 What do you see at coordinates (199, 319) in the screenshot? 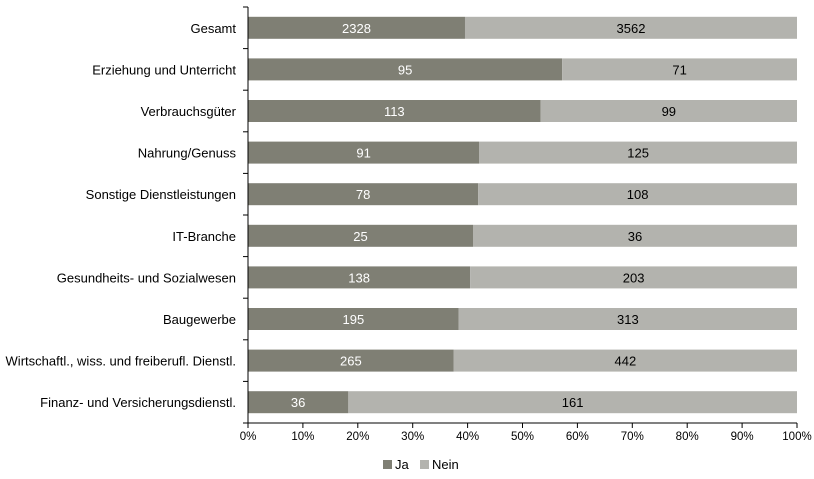
I see `category-label-7: Baugewerbe` at bounding box center [199, 319].